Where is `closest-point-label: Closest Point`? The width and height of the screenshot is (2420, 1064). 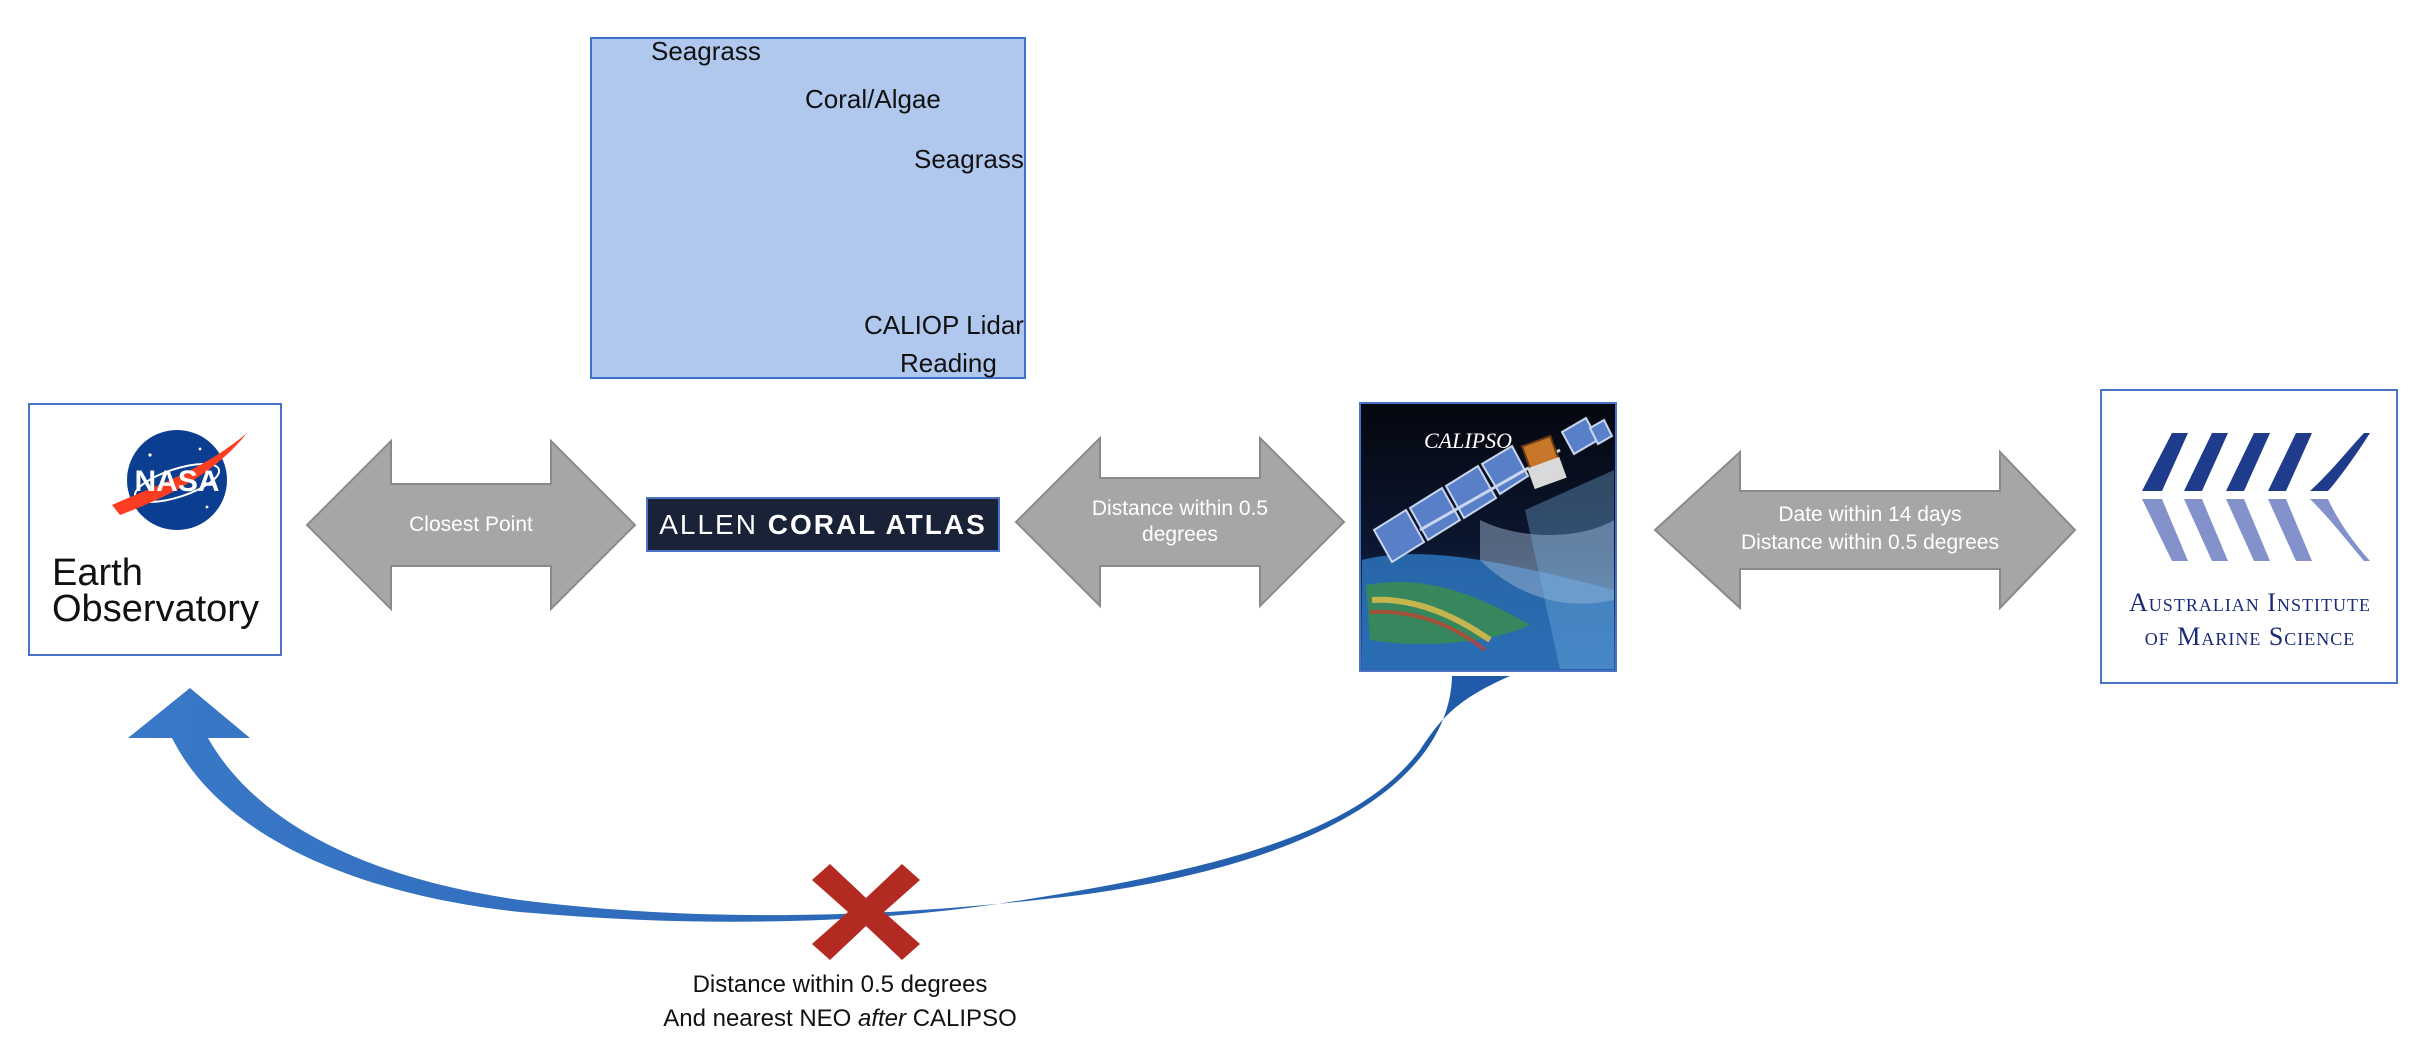 closest-point-label: Closest Point is located at coordinates (471, 524).